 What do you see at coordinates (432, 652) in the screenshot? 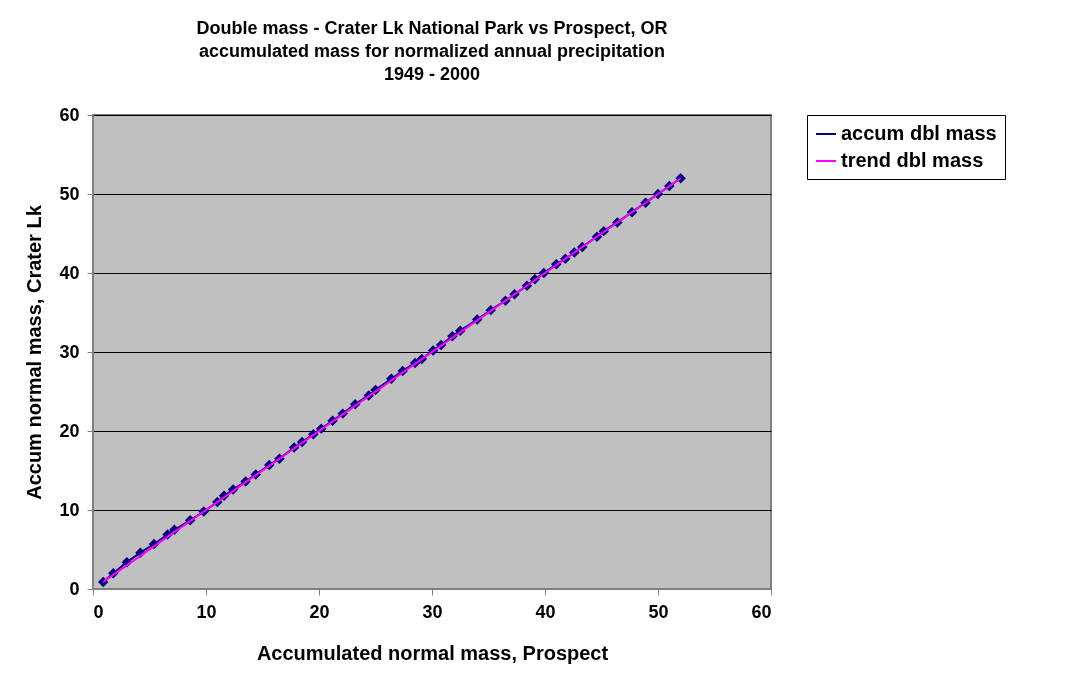
I see `x-axis-title: Accumulated normal mass, Prospect` at bounding box center [432, 652].